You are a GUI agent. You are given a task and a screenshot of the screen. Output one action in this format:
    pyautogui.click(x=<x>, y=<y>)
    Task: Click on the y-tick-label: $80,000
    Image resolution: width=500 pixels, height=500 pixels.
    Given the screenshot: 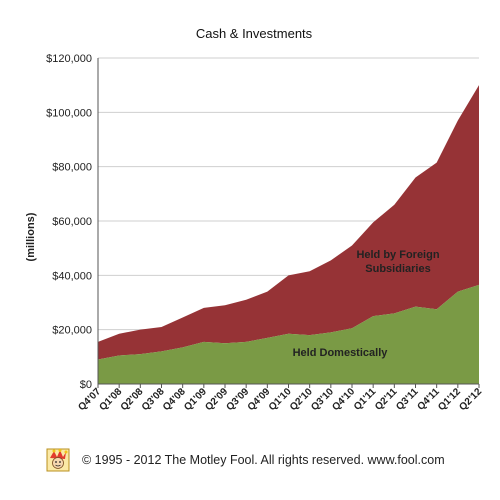 What is the action you would take?
    pyautogui.click(x=72, y=168)
    